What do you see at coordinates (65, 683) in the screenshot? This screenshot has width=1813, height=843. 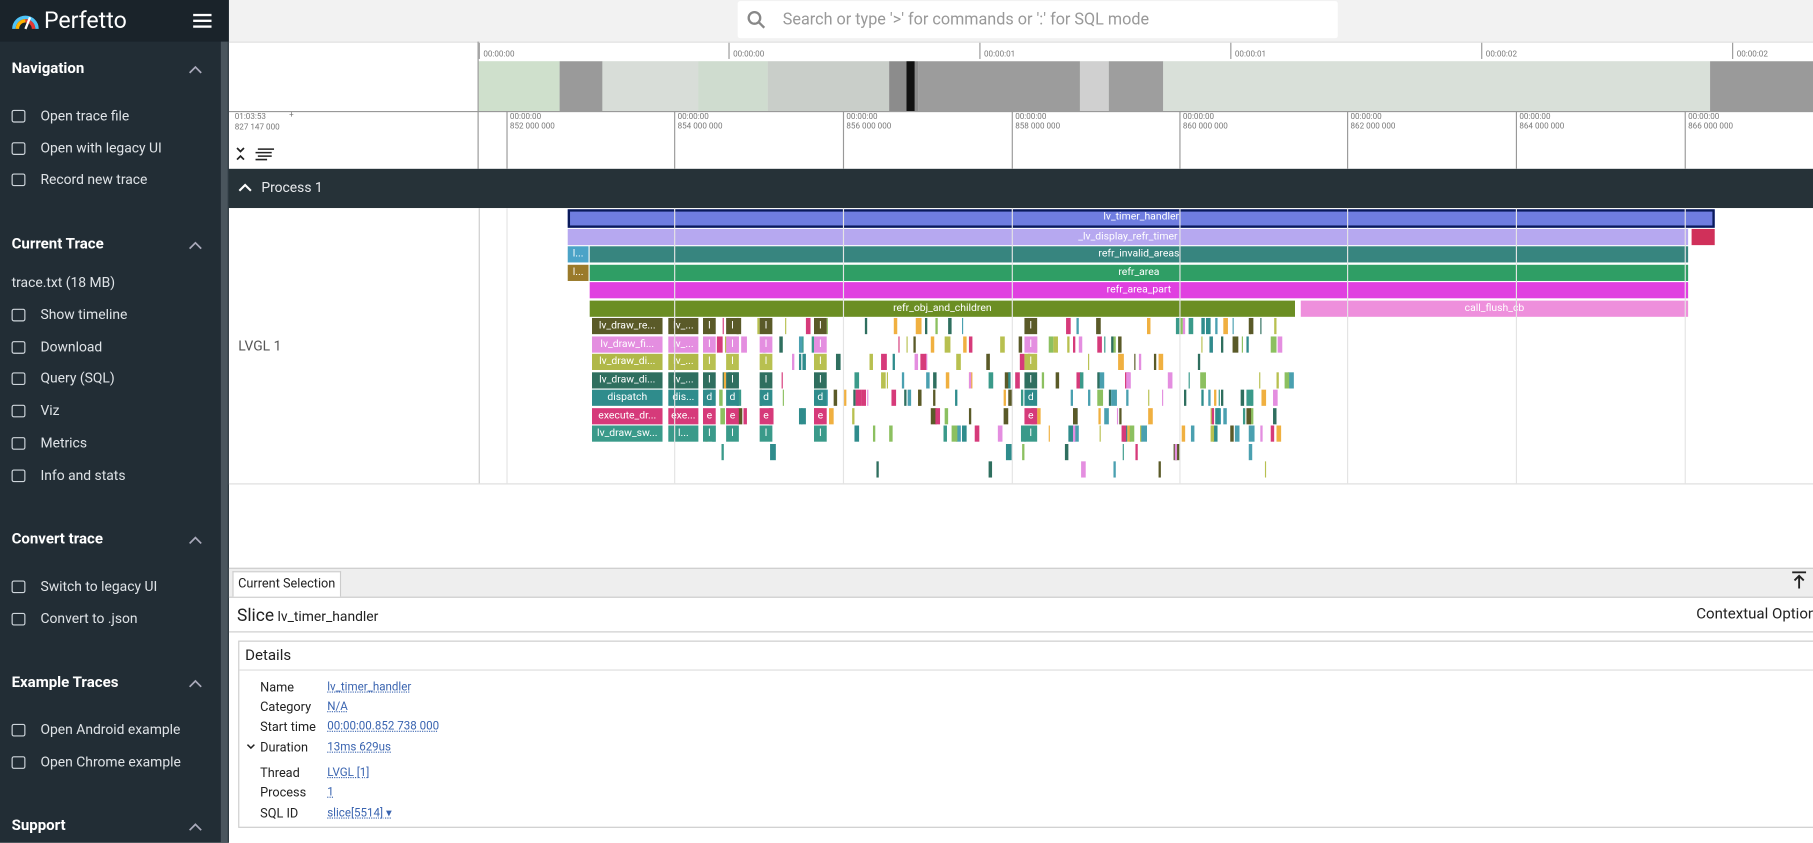 I see `section-title: Example Traces` at bounding box center [65, 683].